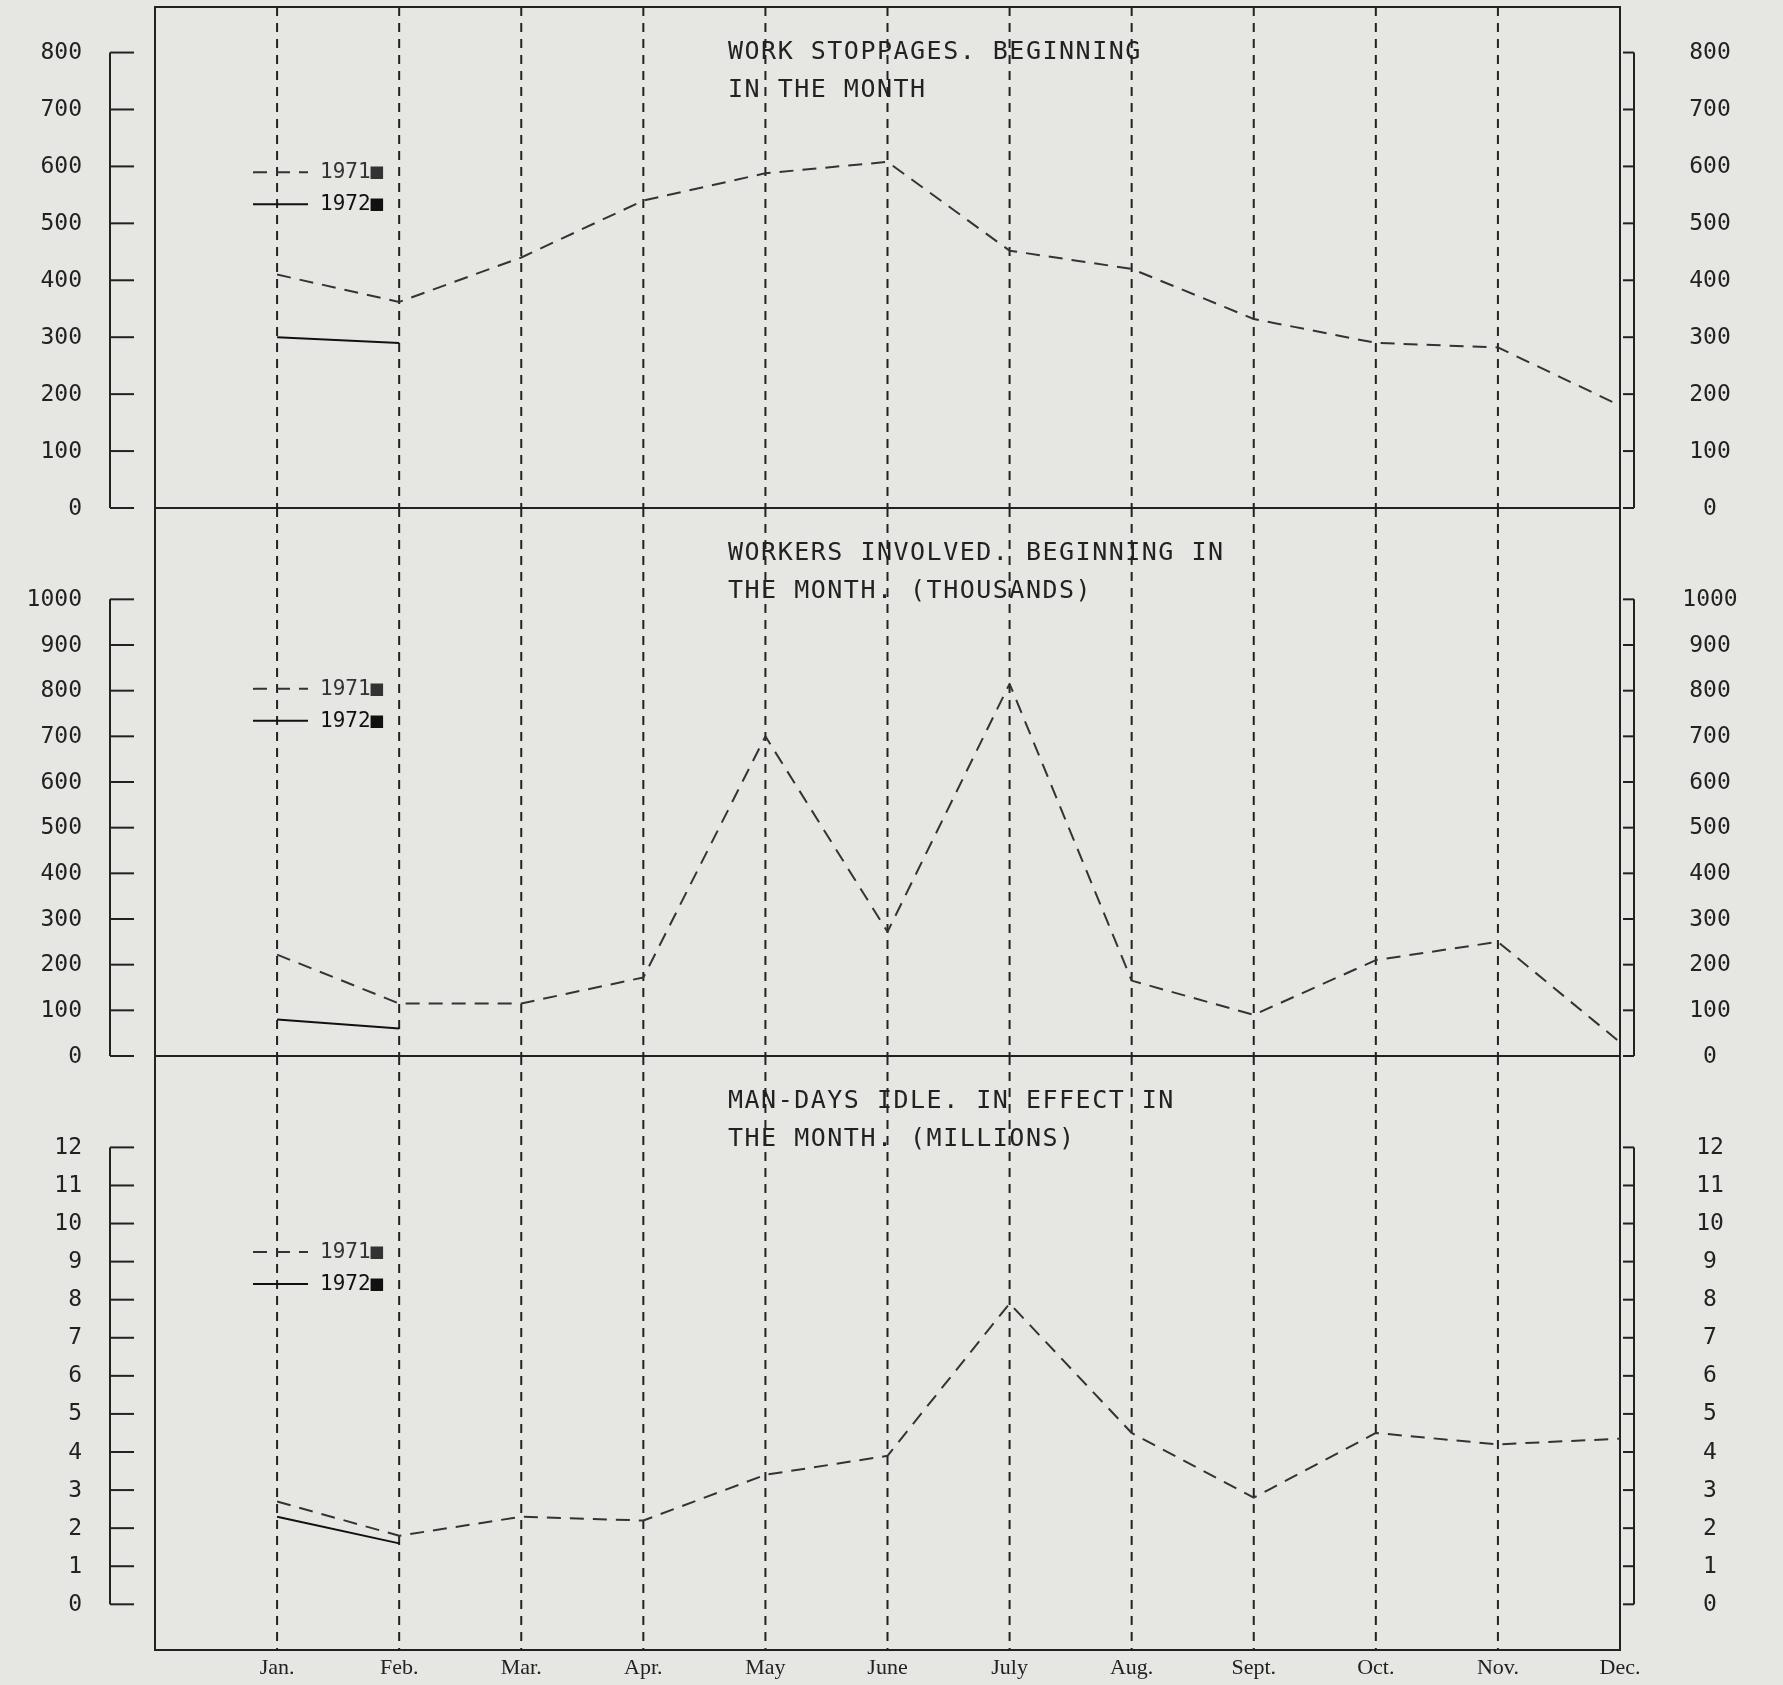 The height and width of the screenshot is (1685, 1783). Describe the element at coordinates (1710, 1336) in the screenshot. I see `y2-tick-label: 7` at that location.